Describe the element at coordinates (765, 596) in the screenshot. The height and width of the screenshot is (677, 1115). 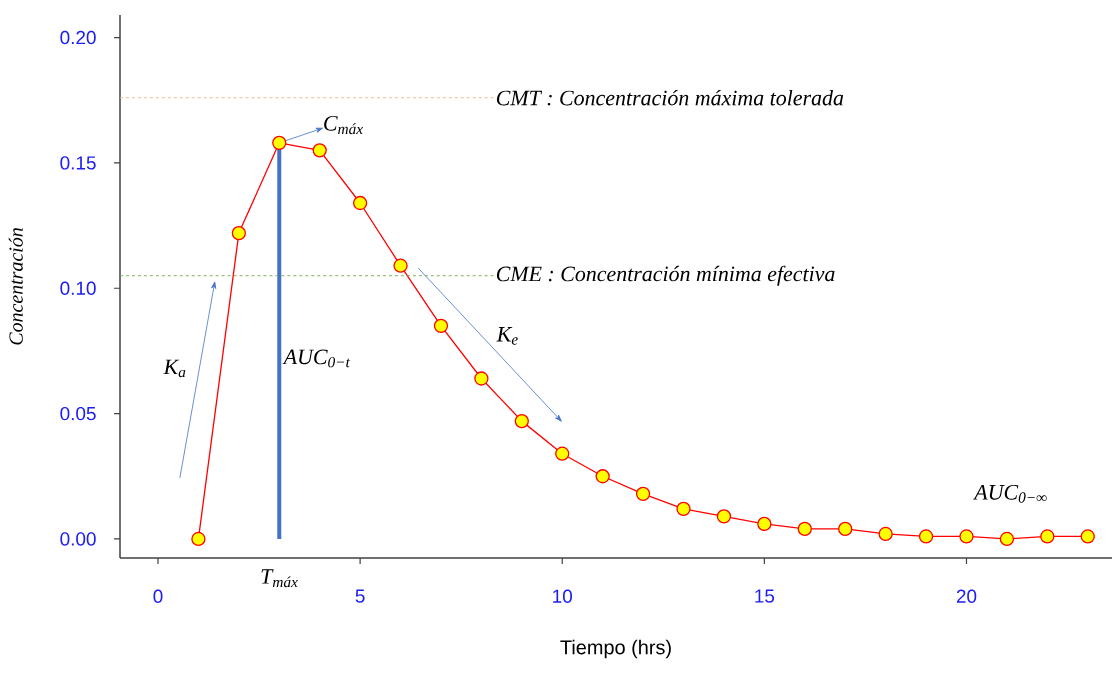
I see `x-tick-label: 15` at that location.